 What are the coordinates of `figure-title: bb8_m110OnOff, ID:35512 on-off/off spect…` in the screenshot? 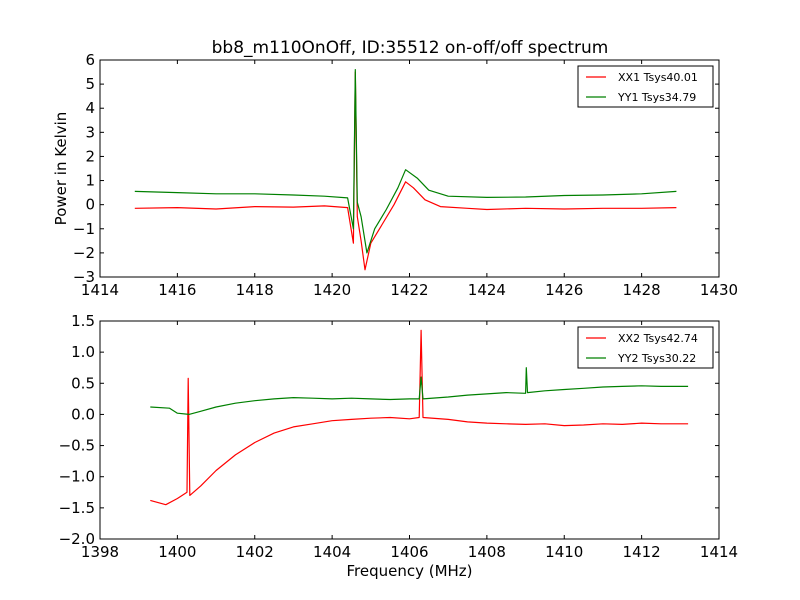 It's located at (410, 48).